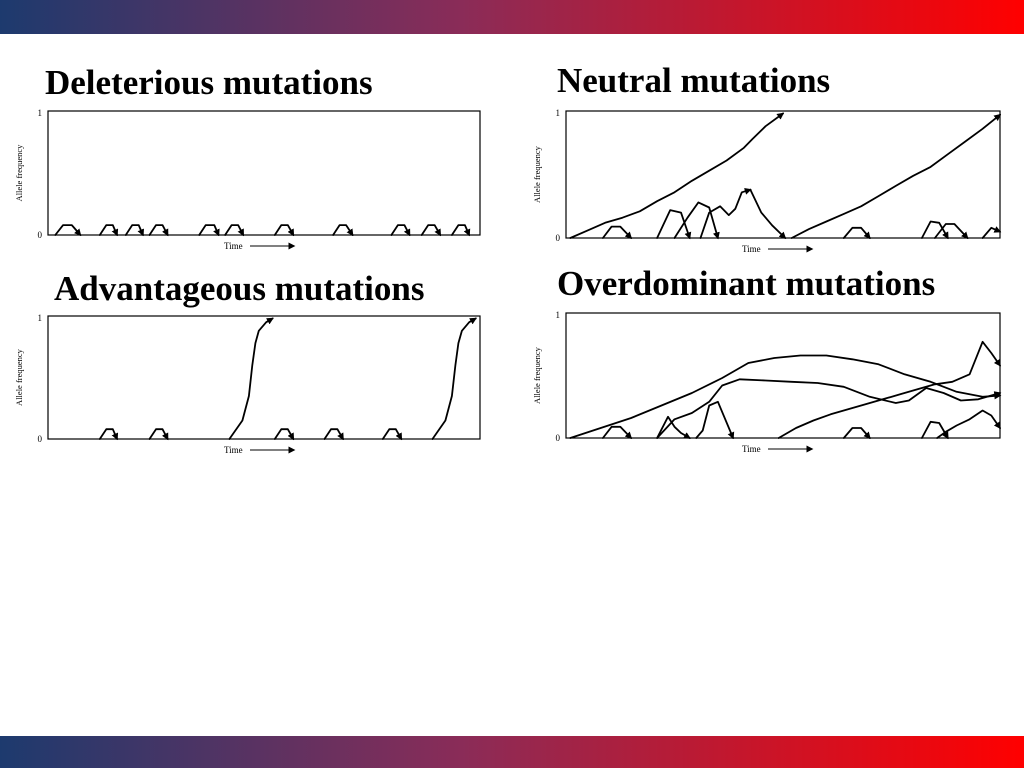  I want to click on neutral-chart: 0 1 Allele frequency Time, so click(767, 181).